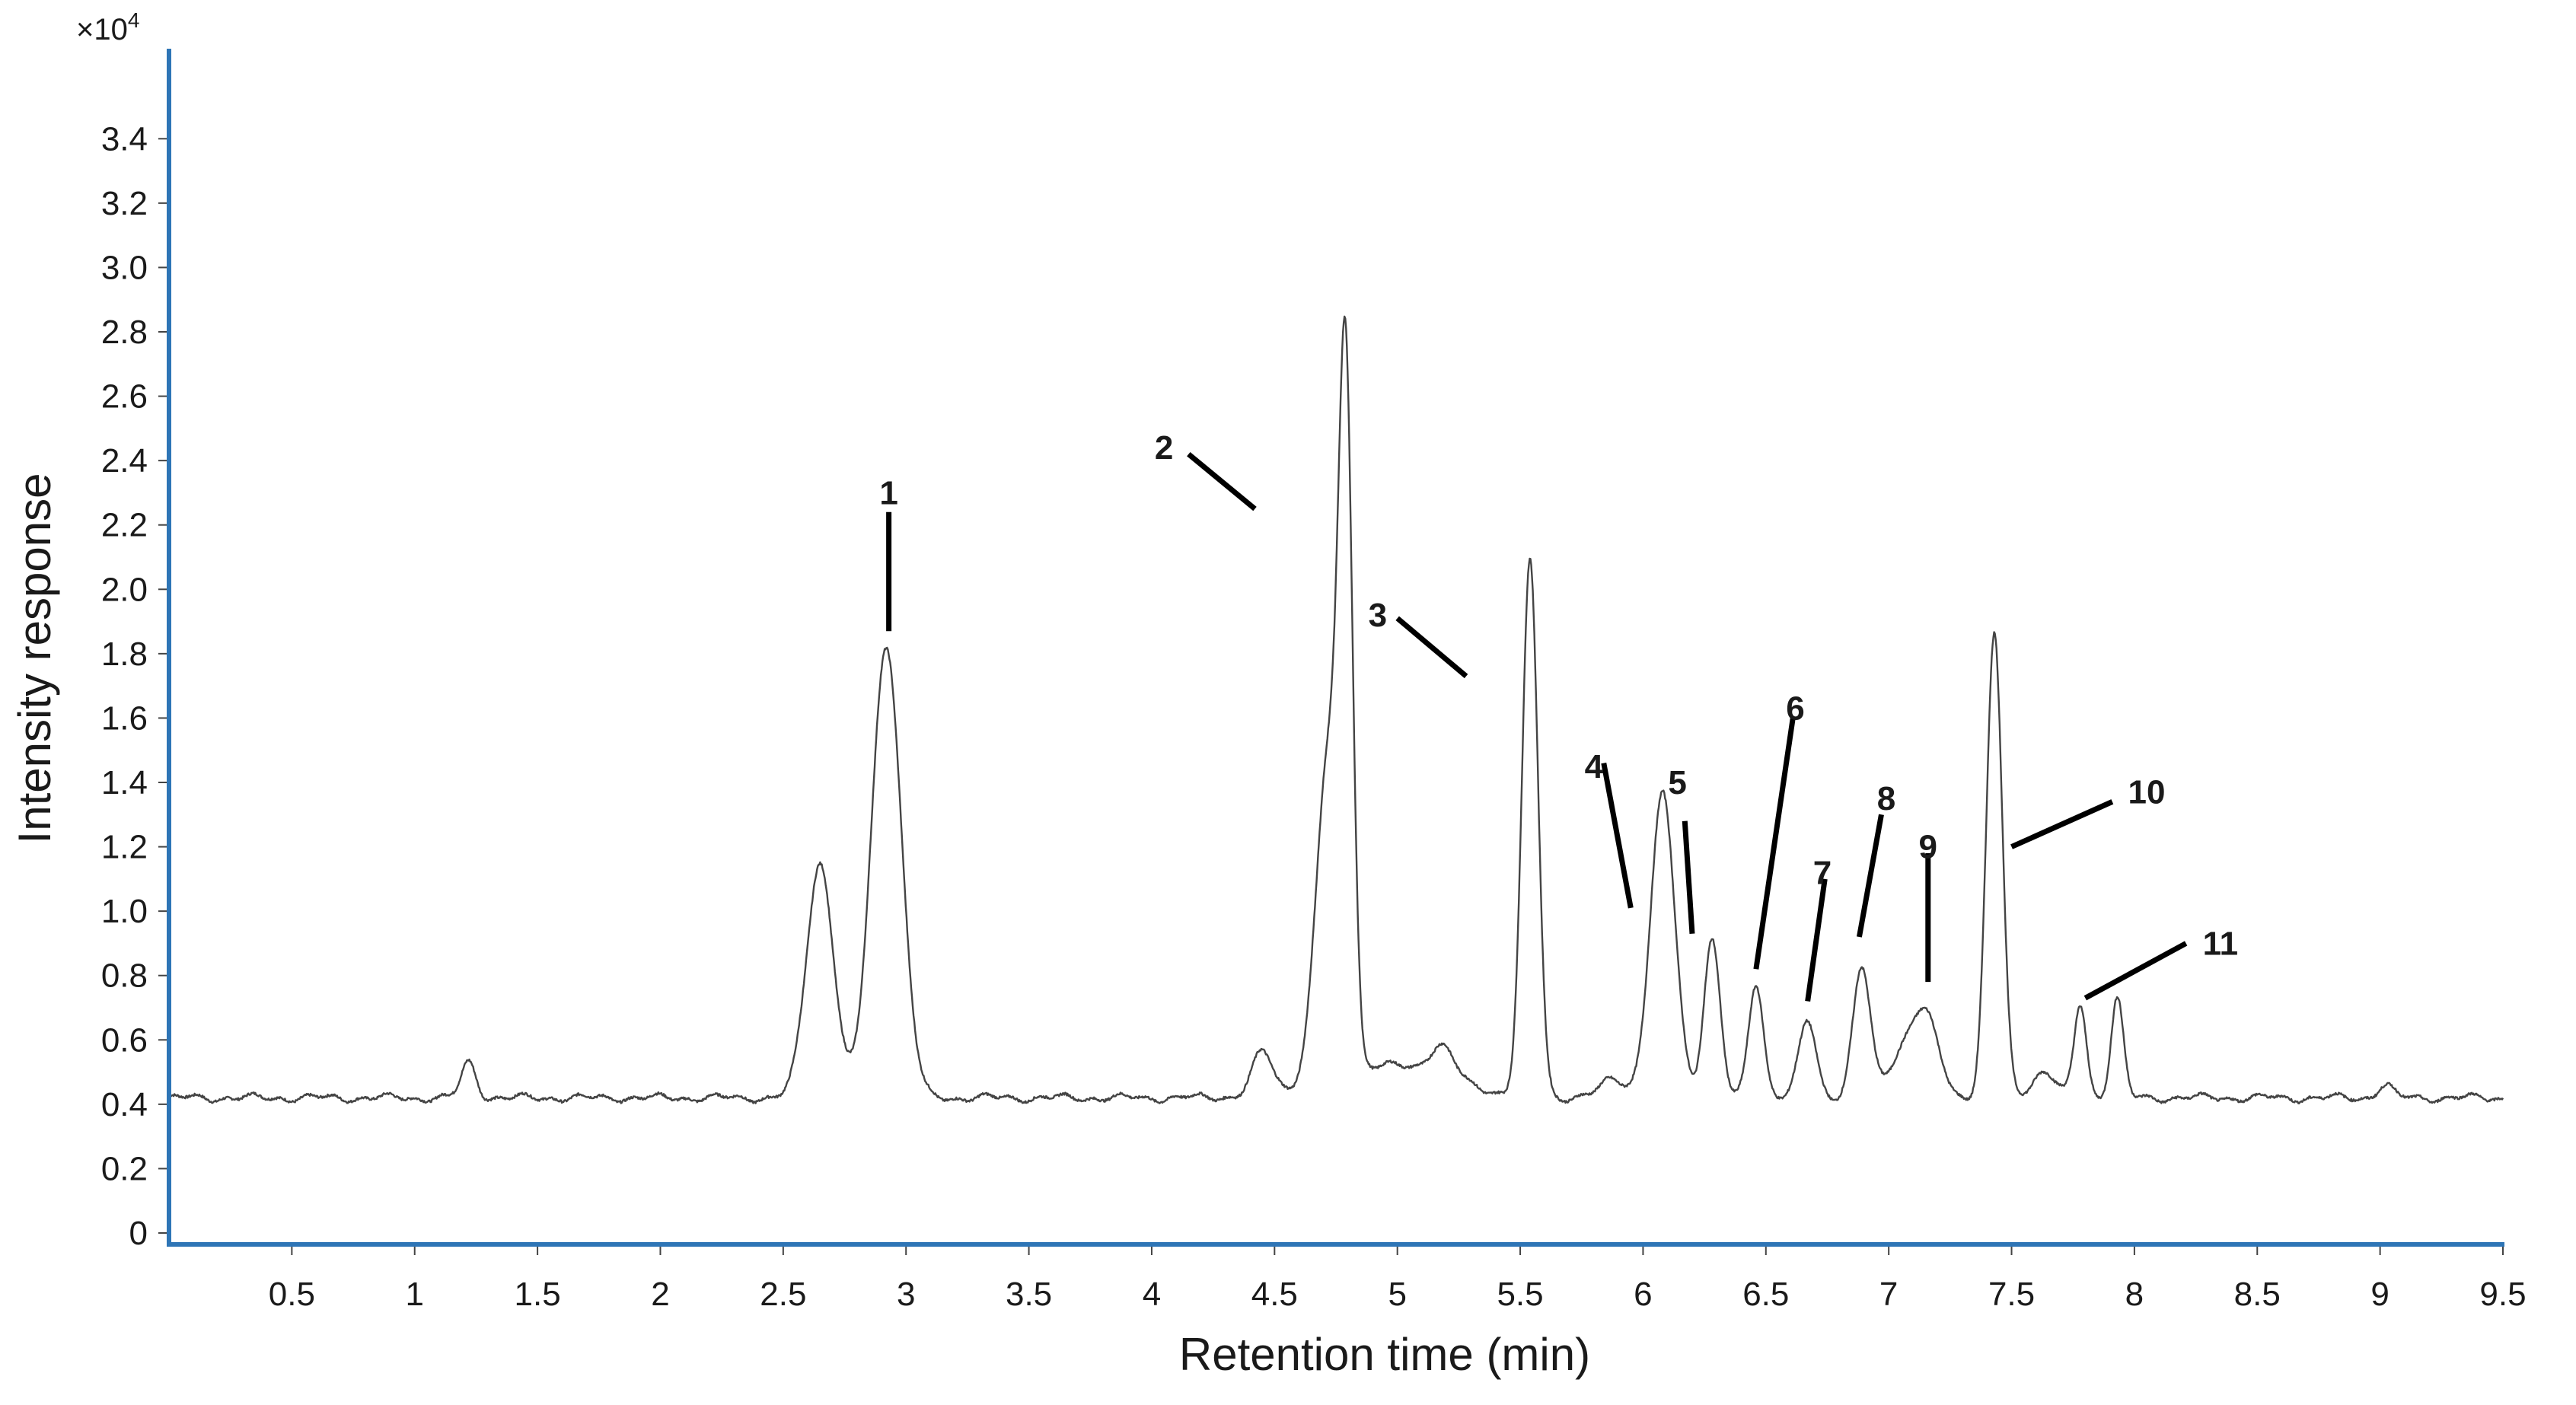  What do you see at coordinates (1774, 844) in the screenshot?
I see `peak-6-leader-line` at bounding box center [1774, 844].